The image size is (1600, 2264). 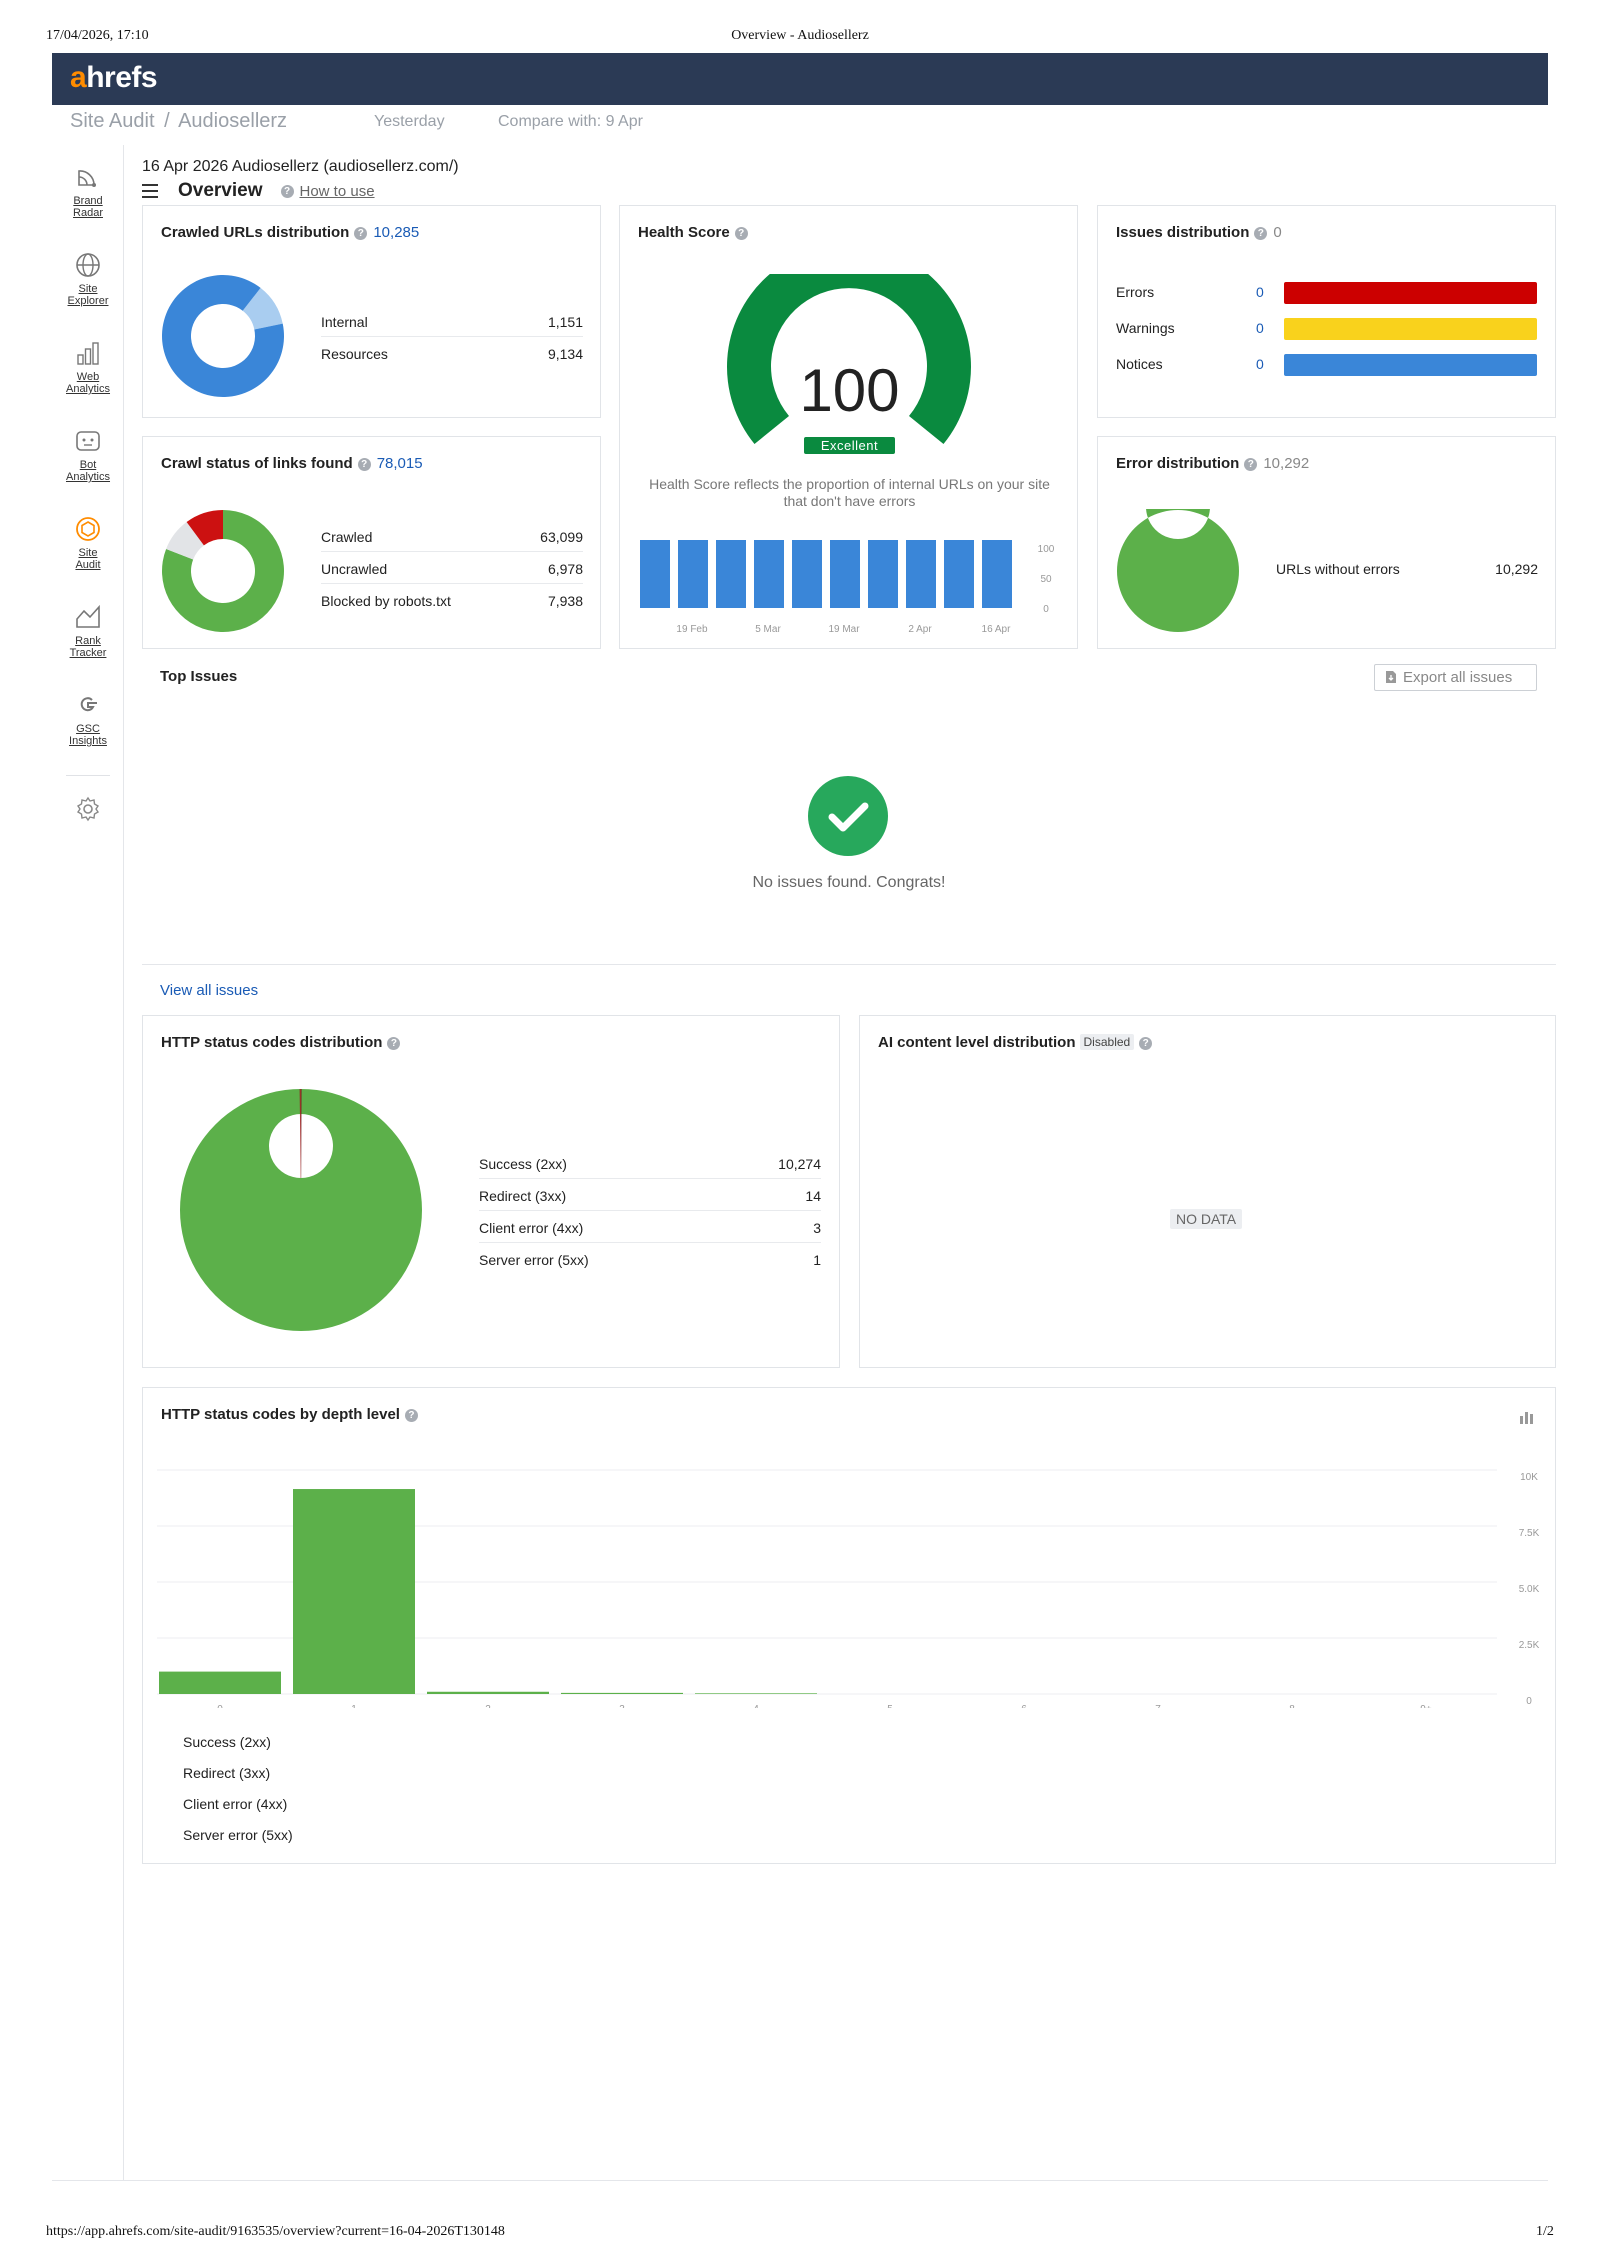 What do you see at coordinates (255, 232) in the screenshot?
I see `crawled-urls-title: Crawled URLs distribution` at bounding box center [255, 232].